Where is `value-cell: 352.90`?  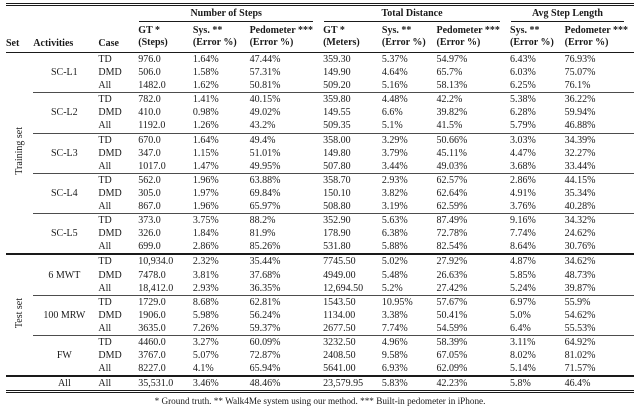
value-cell: 352.90 is located at coordinates (352, 220).